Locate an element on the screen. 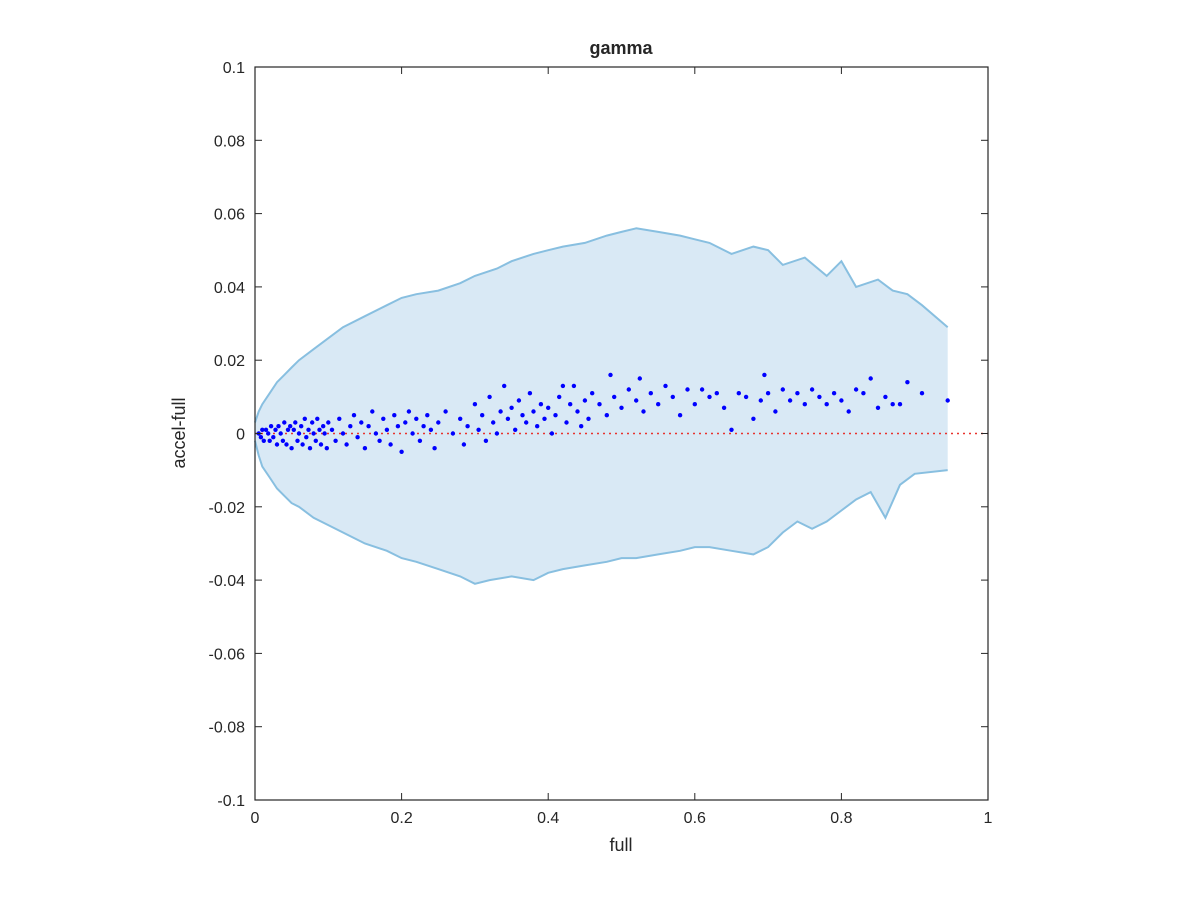 The height and width of the screenshot is (900, 1200). x-tick-label: 0 is located at coordinates (255, 818).